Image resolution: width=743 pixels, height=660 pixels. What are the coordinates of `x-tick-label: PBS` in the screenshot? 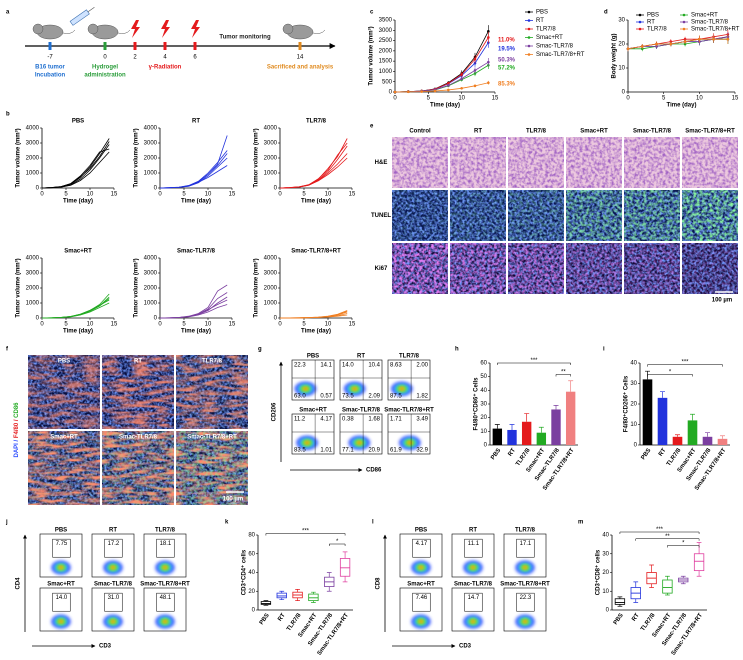 It's located at (265, 620).